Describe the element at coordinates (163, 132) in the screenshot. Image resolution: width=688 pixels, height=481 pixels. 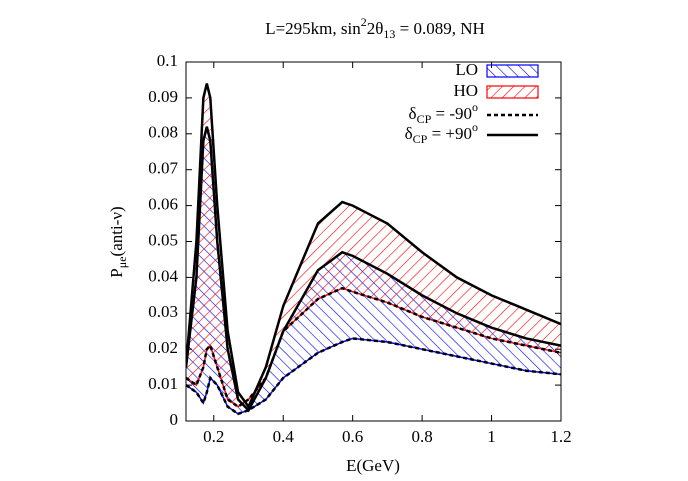
I see `y-tick-label: 0.08` at that location.